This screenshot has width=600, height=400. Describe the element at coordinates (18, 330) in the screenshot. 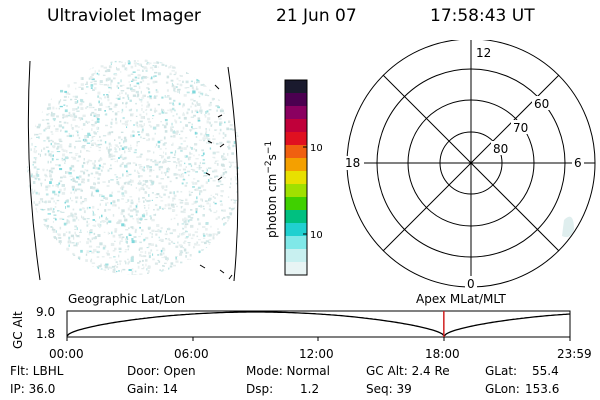

I see `gc-alt-axis-label: GC Alt` at that location.